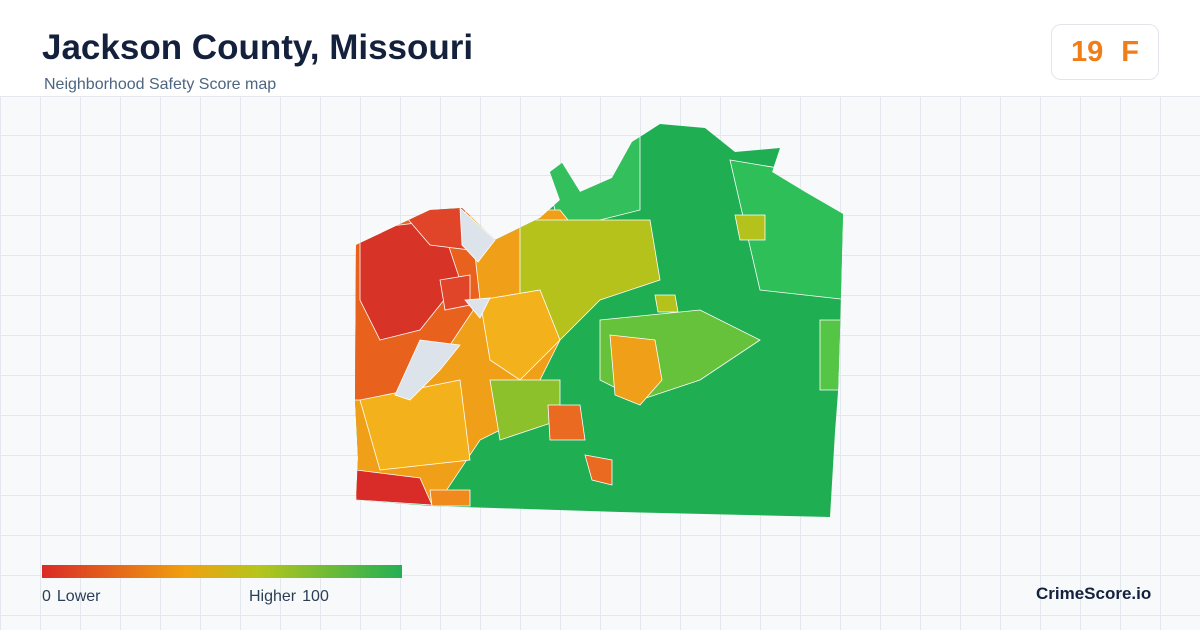  I want to click on score-grade: F, so click(1130, 51).